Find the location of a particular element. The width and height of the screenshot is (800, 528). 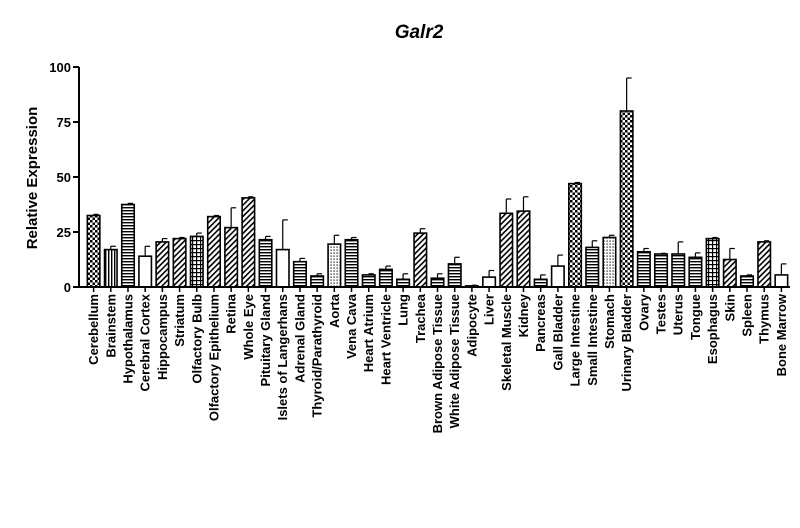

x-tick-label: Adrenal Gland is located at coordinates (299, 338).